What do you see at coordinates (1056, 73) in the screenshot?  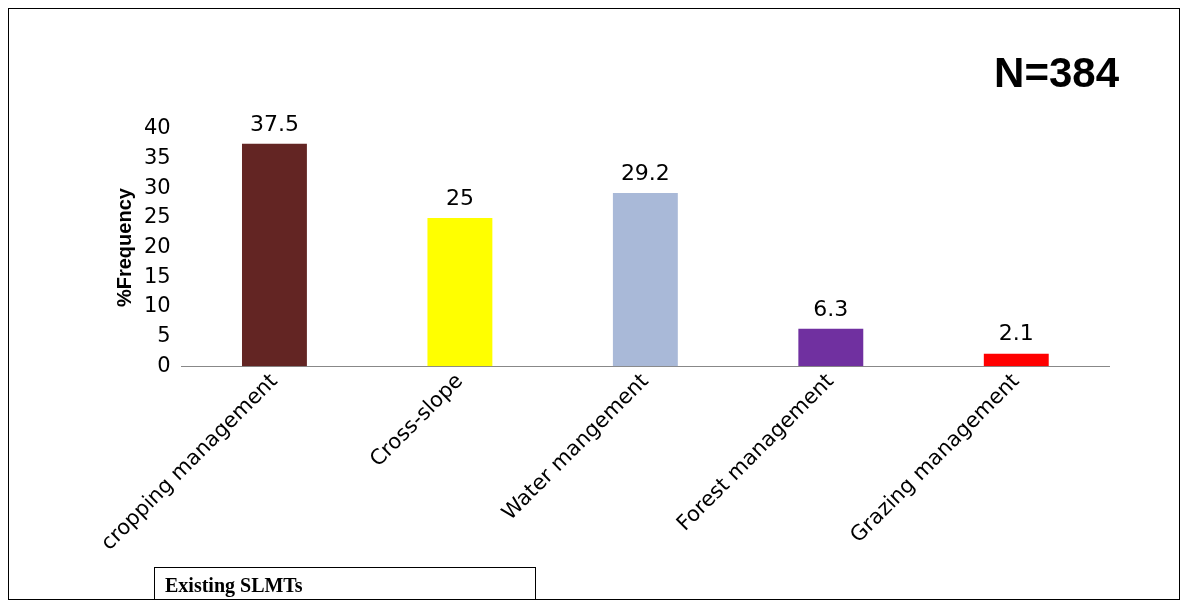 I see `text: N=384` at bounding box center [1056, 73].